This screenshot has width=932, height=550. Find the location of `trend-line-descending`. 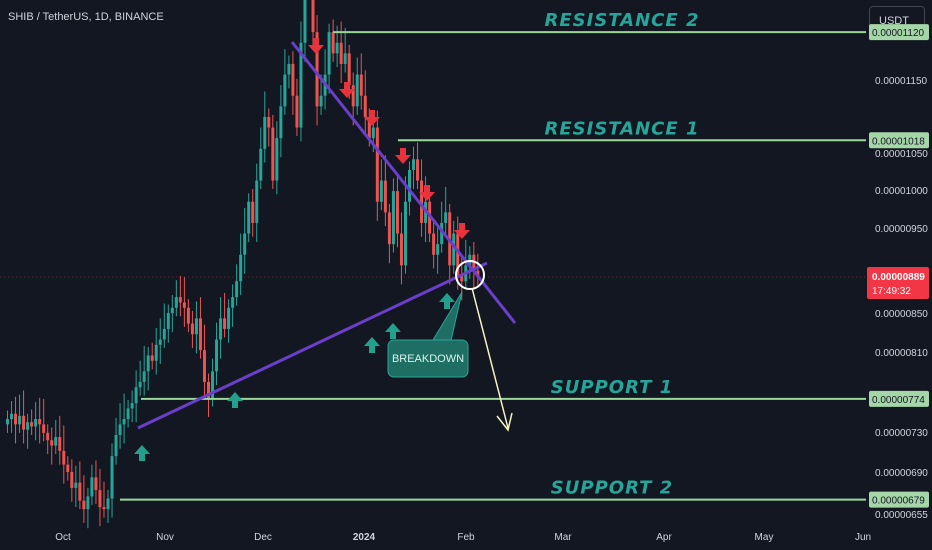

trend-line-descending is located at coordinates (403, 182).